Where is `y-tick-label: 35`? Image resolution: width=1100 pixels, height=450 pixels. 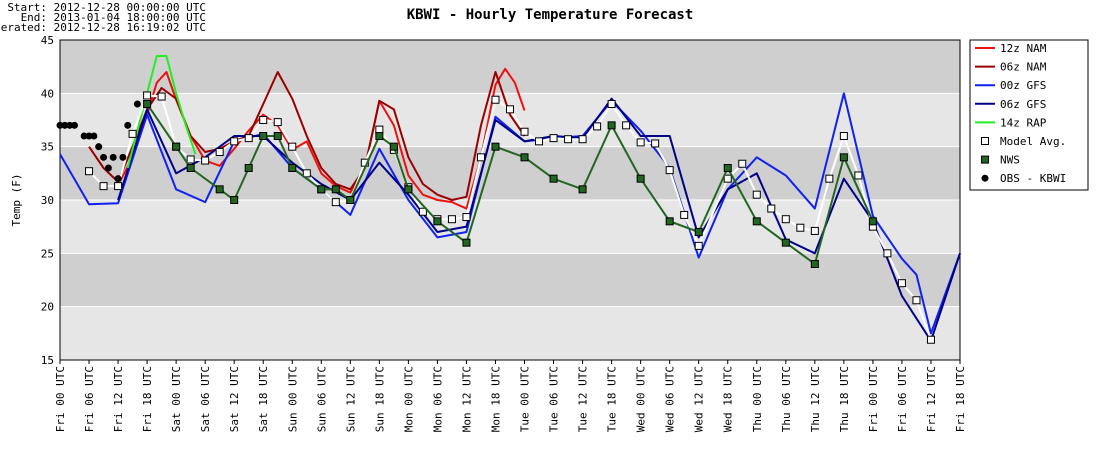 y-tick-label: 35 is located at coordinates (47, 147).